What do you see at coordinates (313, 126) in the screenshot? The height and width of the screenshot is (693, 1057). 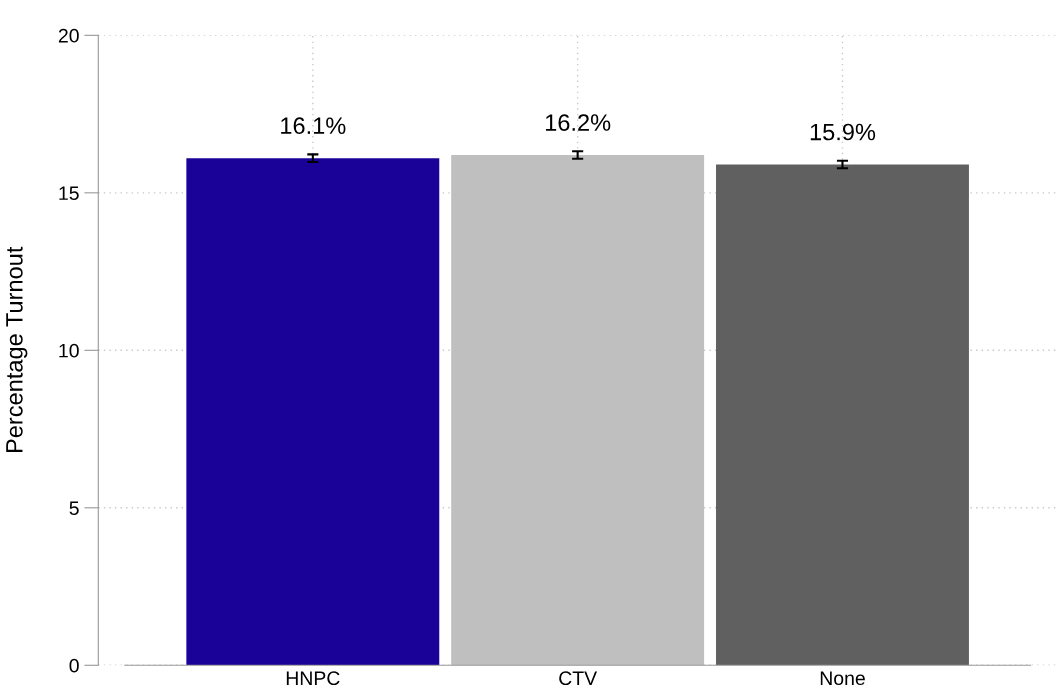 I see `data-label: 16.1%` at bounding box center [313, 126].